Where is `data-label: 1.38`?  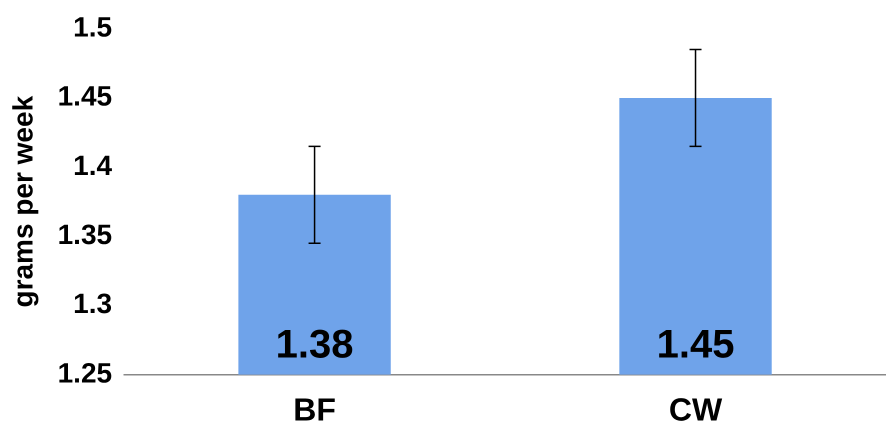 data-label: 1.38 is located at coordinates (315, 344).